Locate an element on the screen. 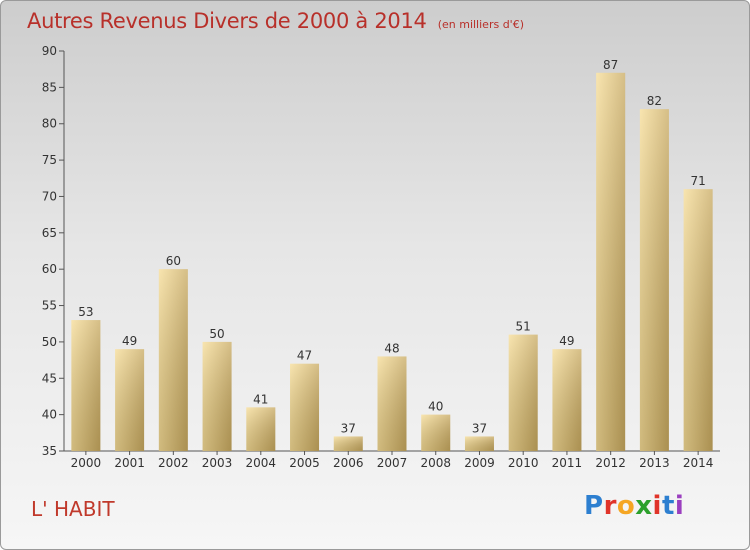  y-tick-label: 90 is located at coordinates (49, 51).